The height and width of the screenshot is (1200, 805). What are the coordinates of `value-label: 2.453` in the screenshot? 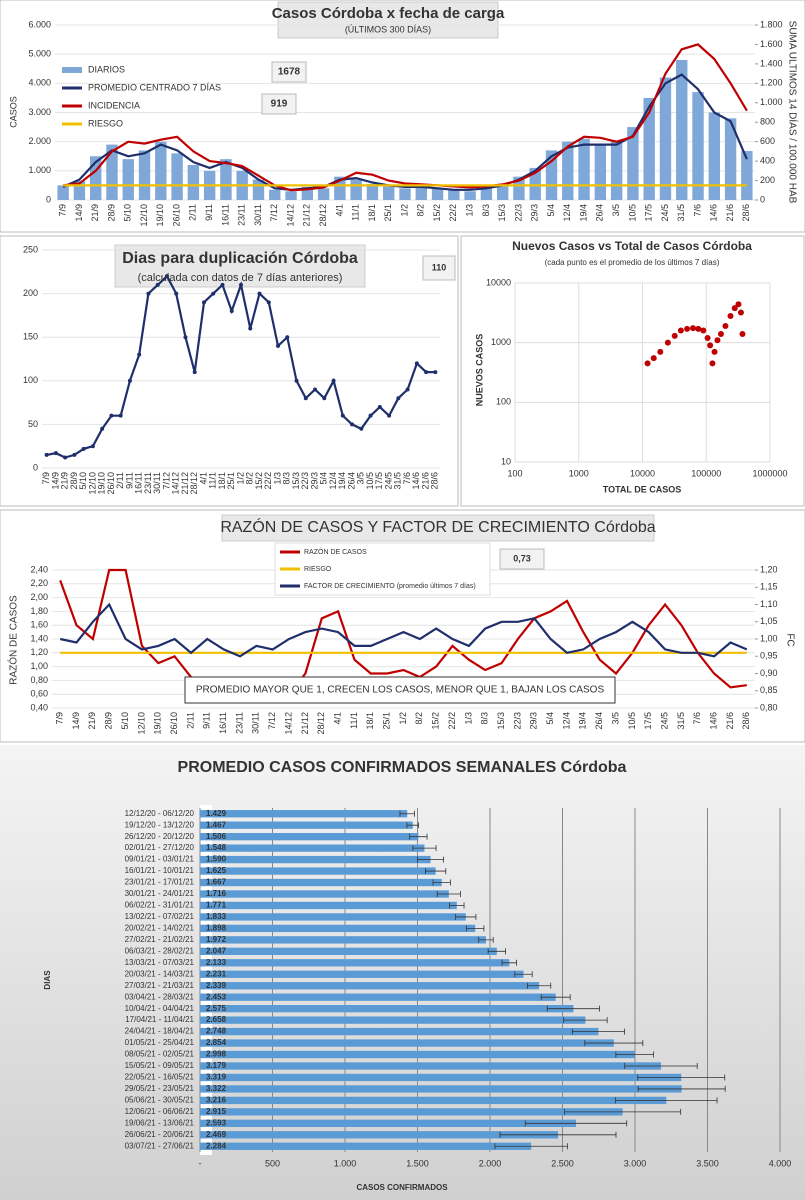 It's located at (216, 996).